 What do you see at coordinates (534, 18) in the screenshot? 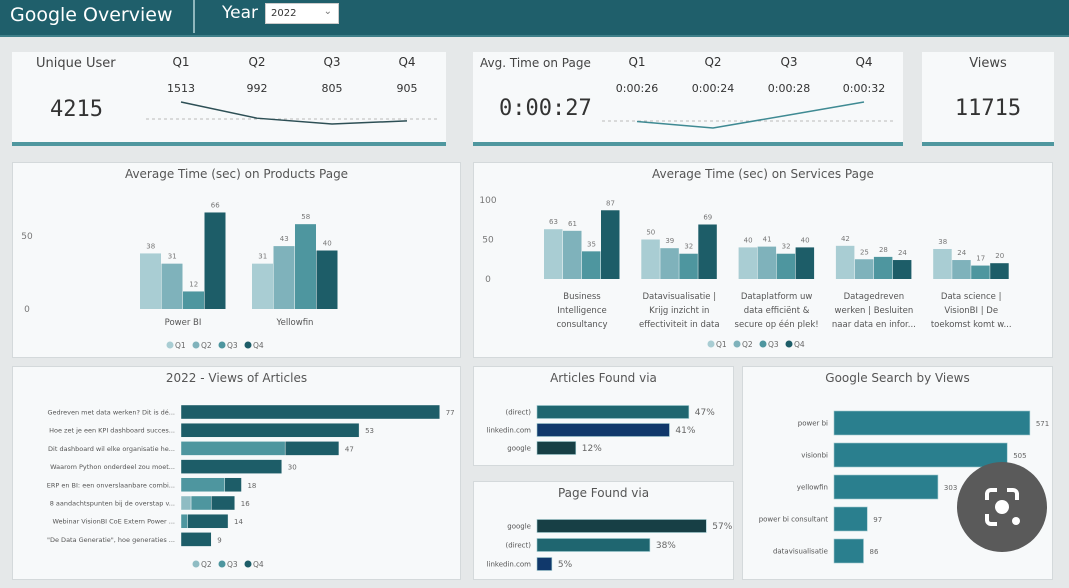
I see `top-bar: Google Overview Year 2022 ⌄` at bounding box center [534, 18].